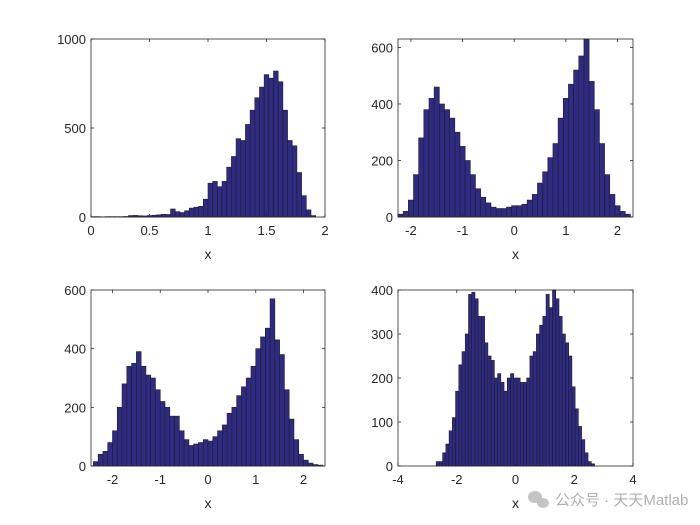 The height and width of the screenshot is (525, 700). Describe the element at coordinates (515, 128) in the screenshot. I see `axes-box` at that location.